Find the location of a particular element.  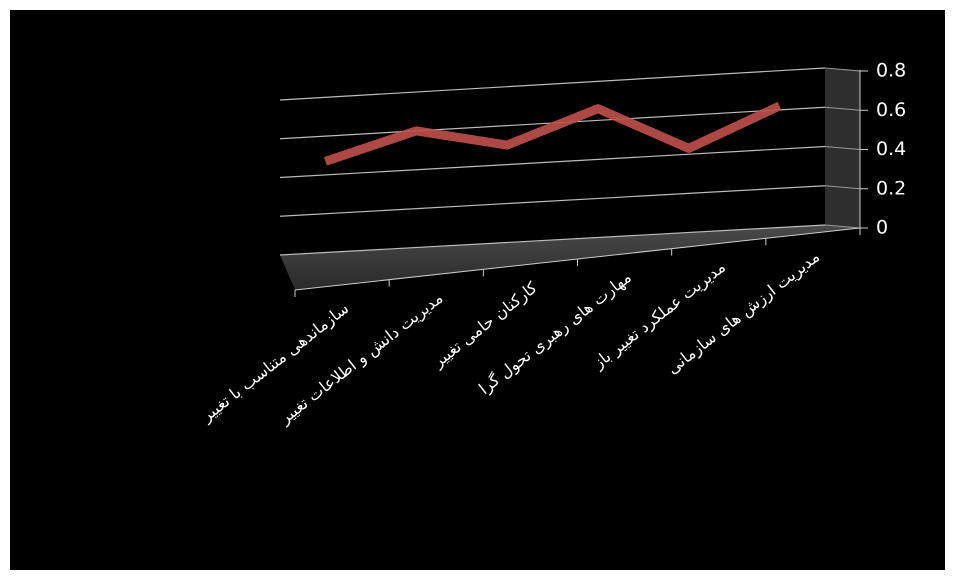

y-tick-label: 0.4 is located at coordinates (891, 149).